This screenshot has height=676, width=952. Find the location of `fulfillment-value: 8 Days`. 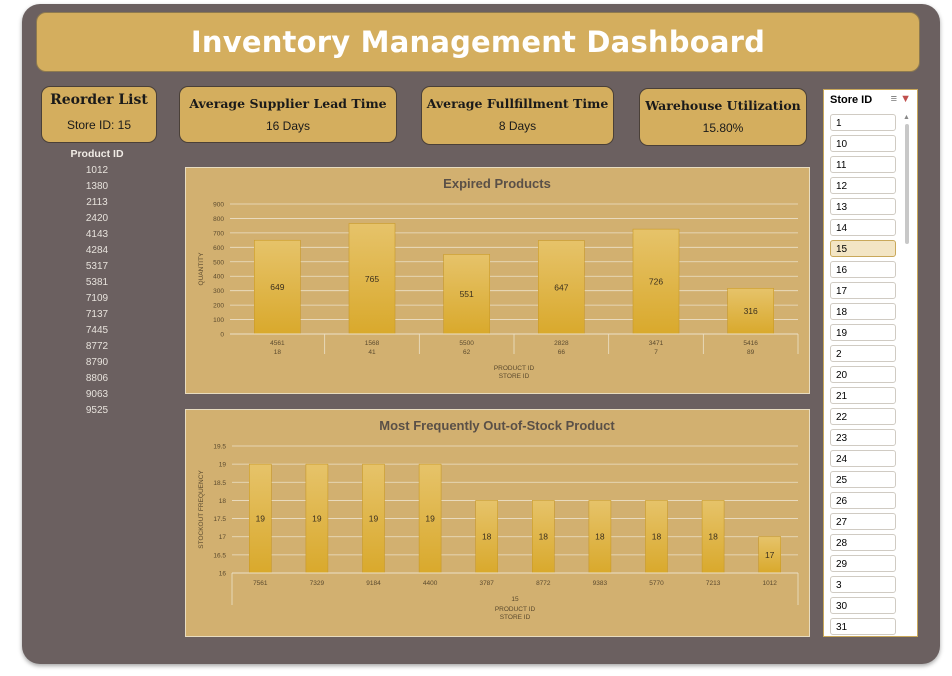

fulfillment-value: 8 Days is located at coordinates (517, 126).